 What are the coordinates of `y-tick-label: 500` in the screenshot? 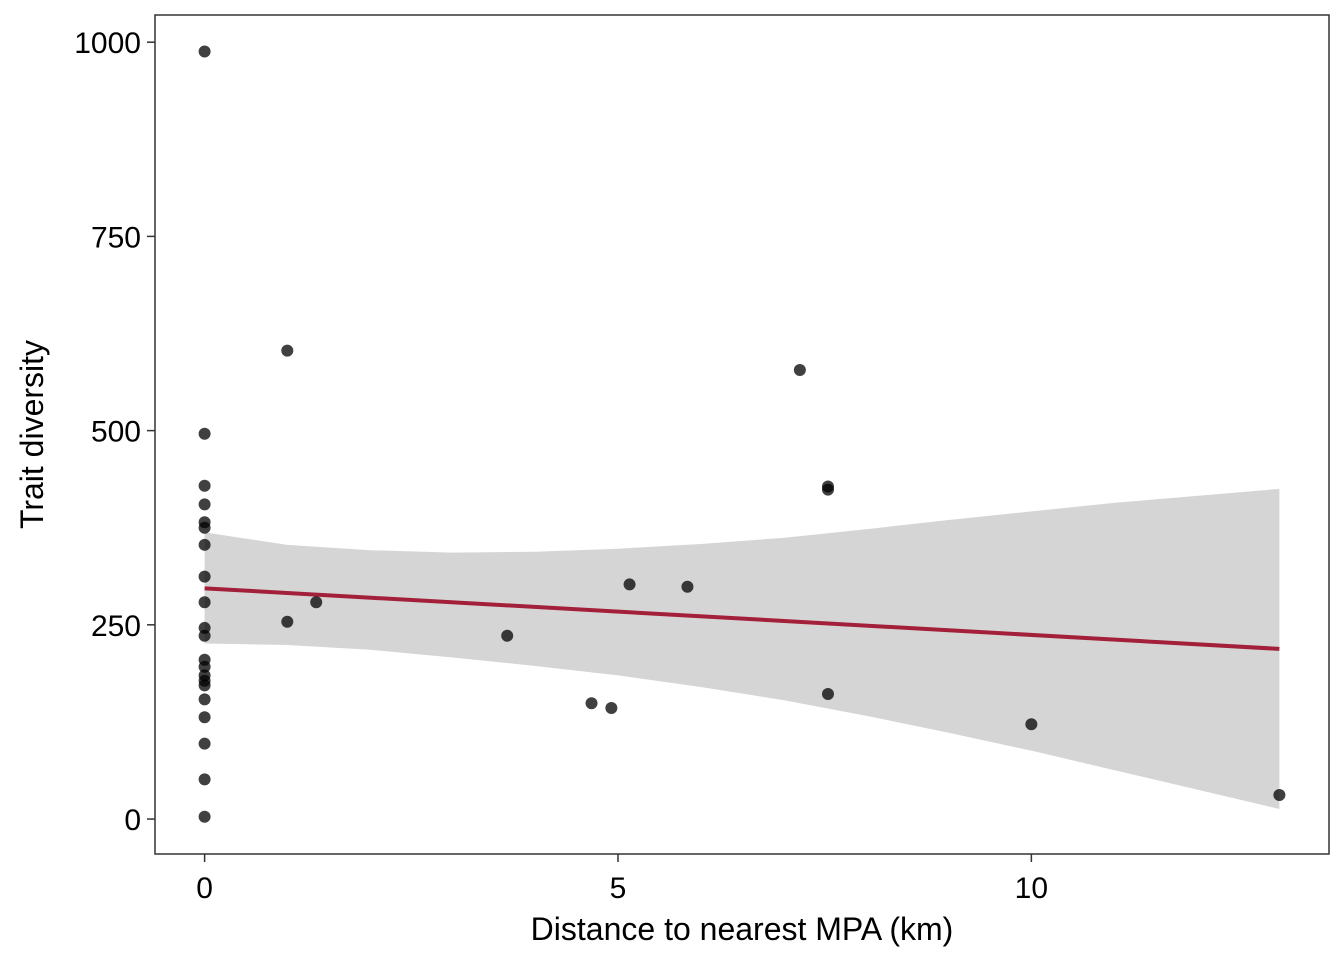 It's located at (116, 432).